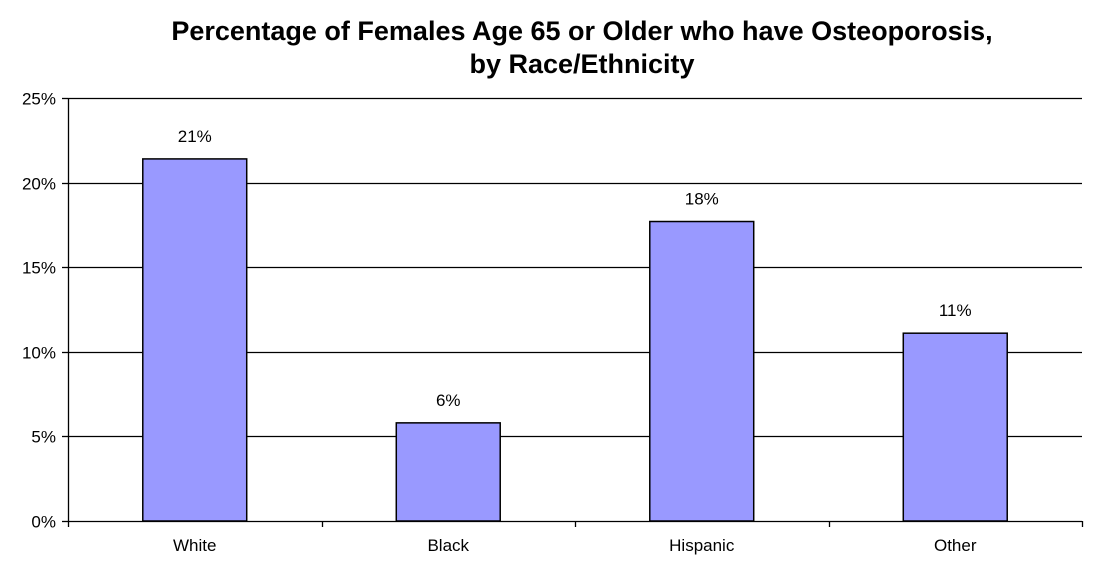 This screenshot has height=566, width=1100. Describe the element at coordinates (39, 99) in the screenshot. I see `y-tick-label: 25%` at that location.